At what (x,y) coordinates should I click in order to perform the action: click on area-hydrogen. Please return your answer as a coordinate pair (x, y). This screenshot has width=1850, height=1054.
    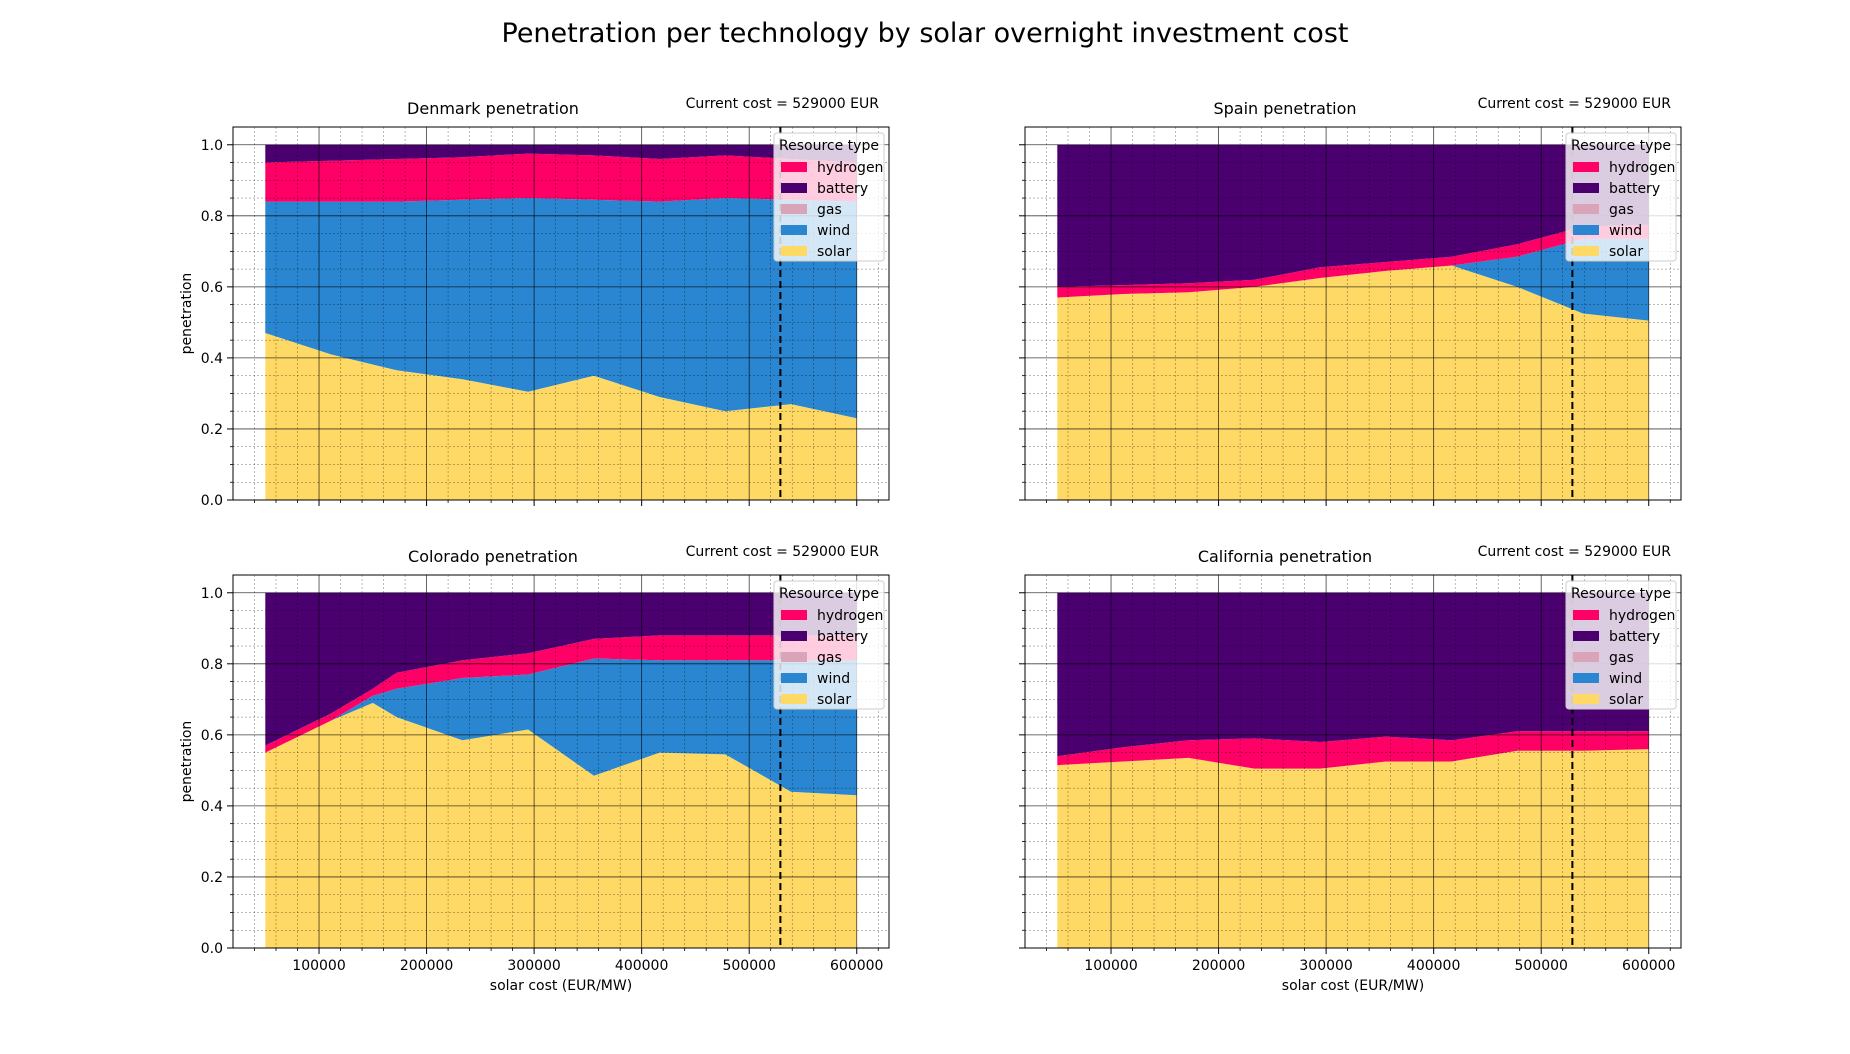
    Looking at the image, I should click on (561, 177).